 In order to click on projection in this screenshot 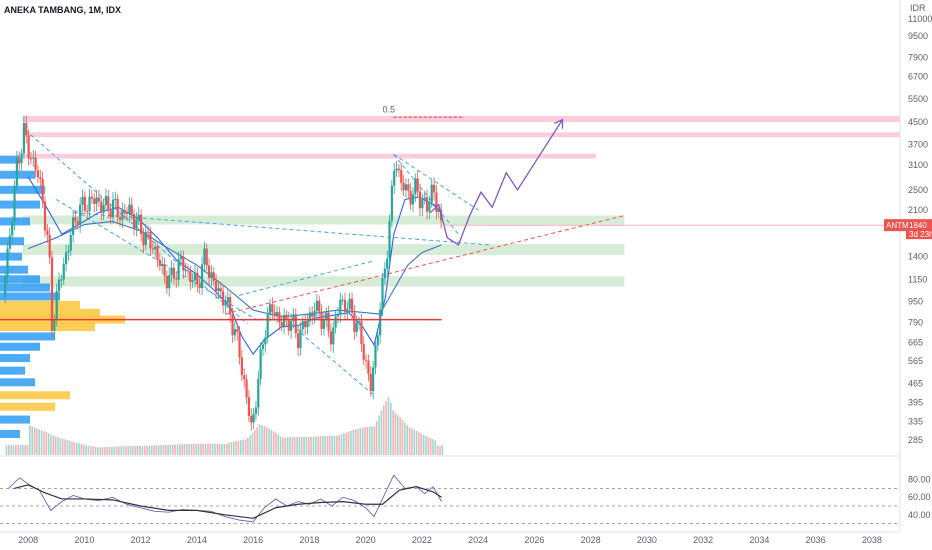, I will do `click(496, 182)`.